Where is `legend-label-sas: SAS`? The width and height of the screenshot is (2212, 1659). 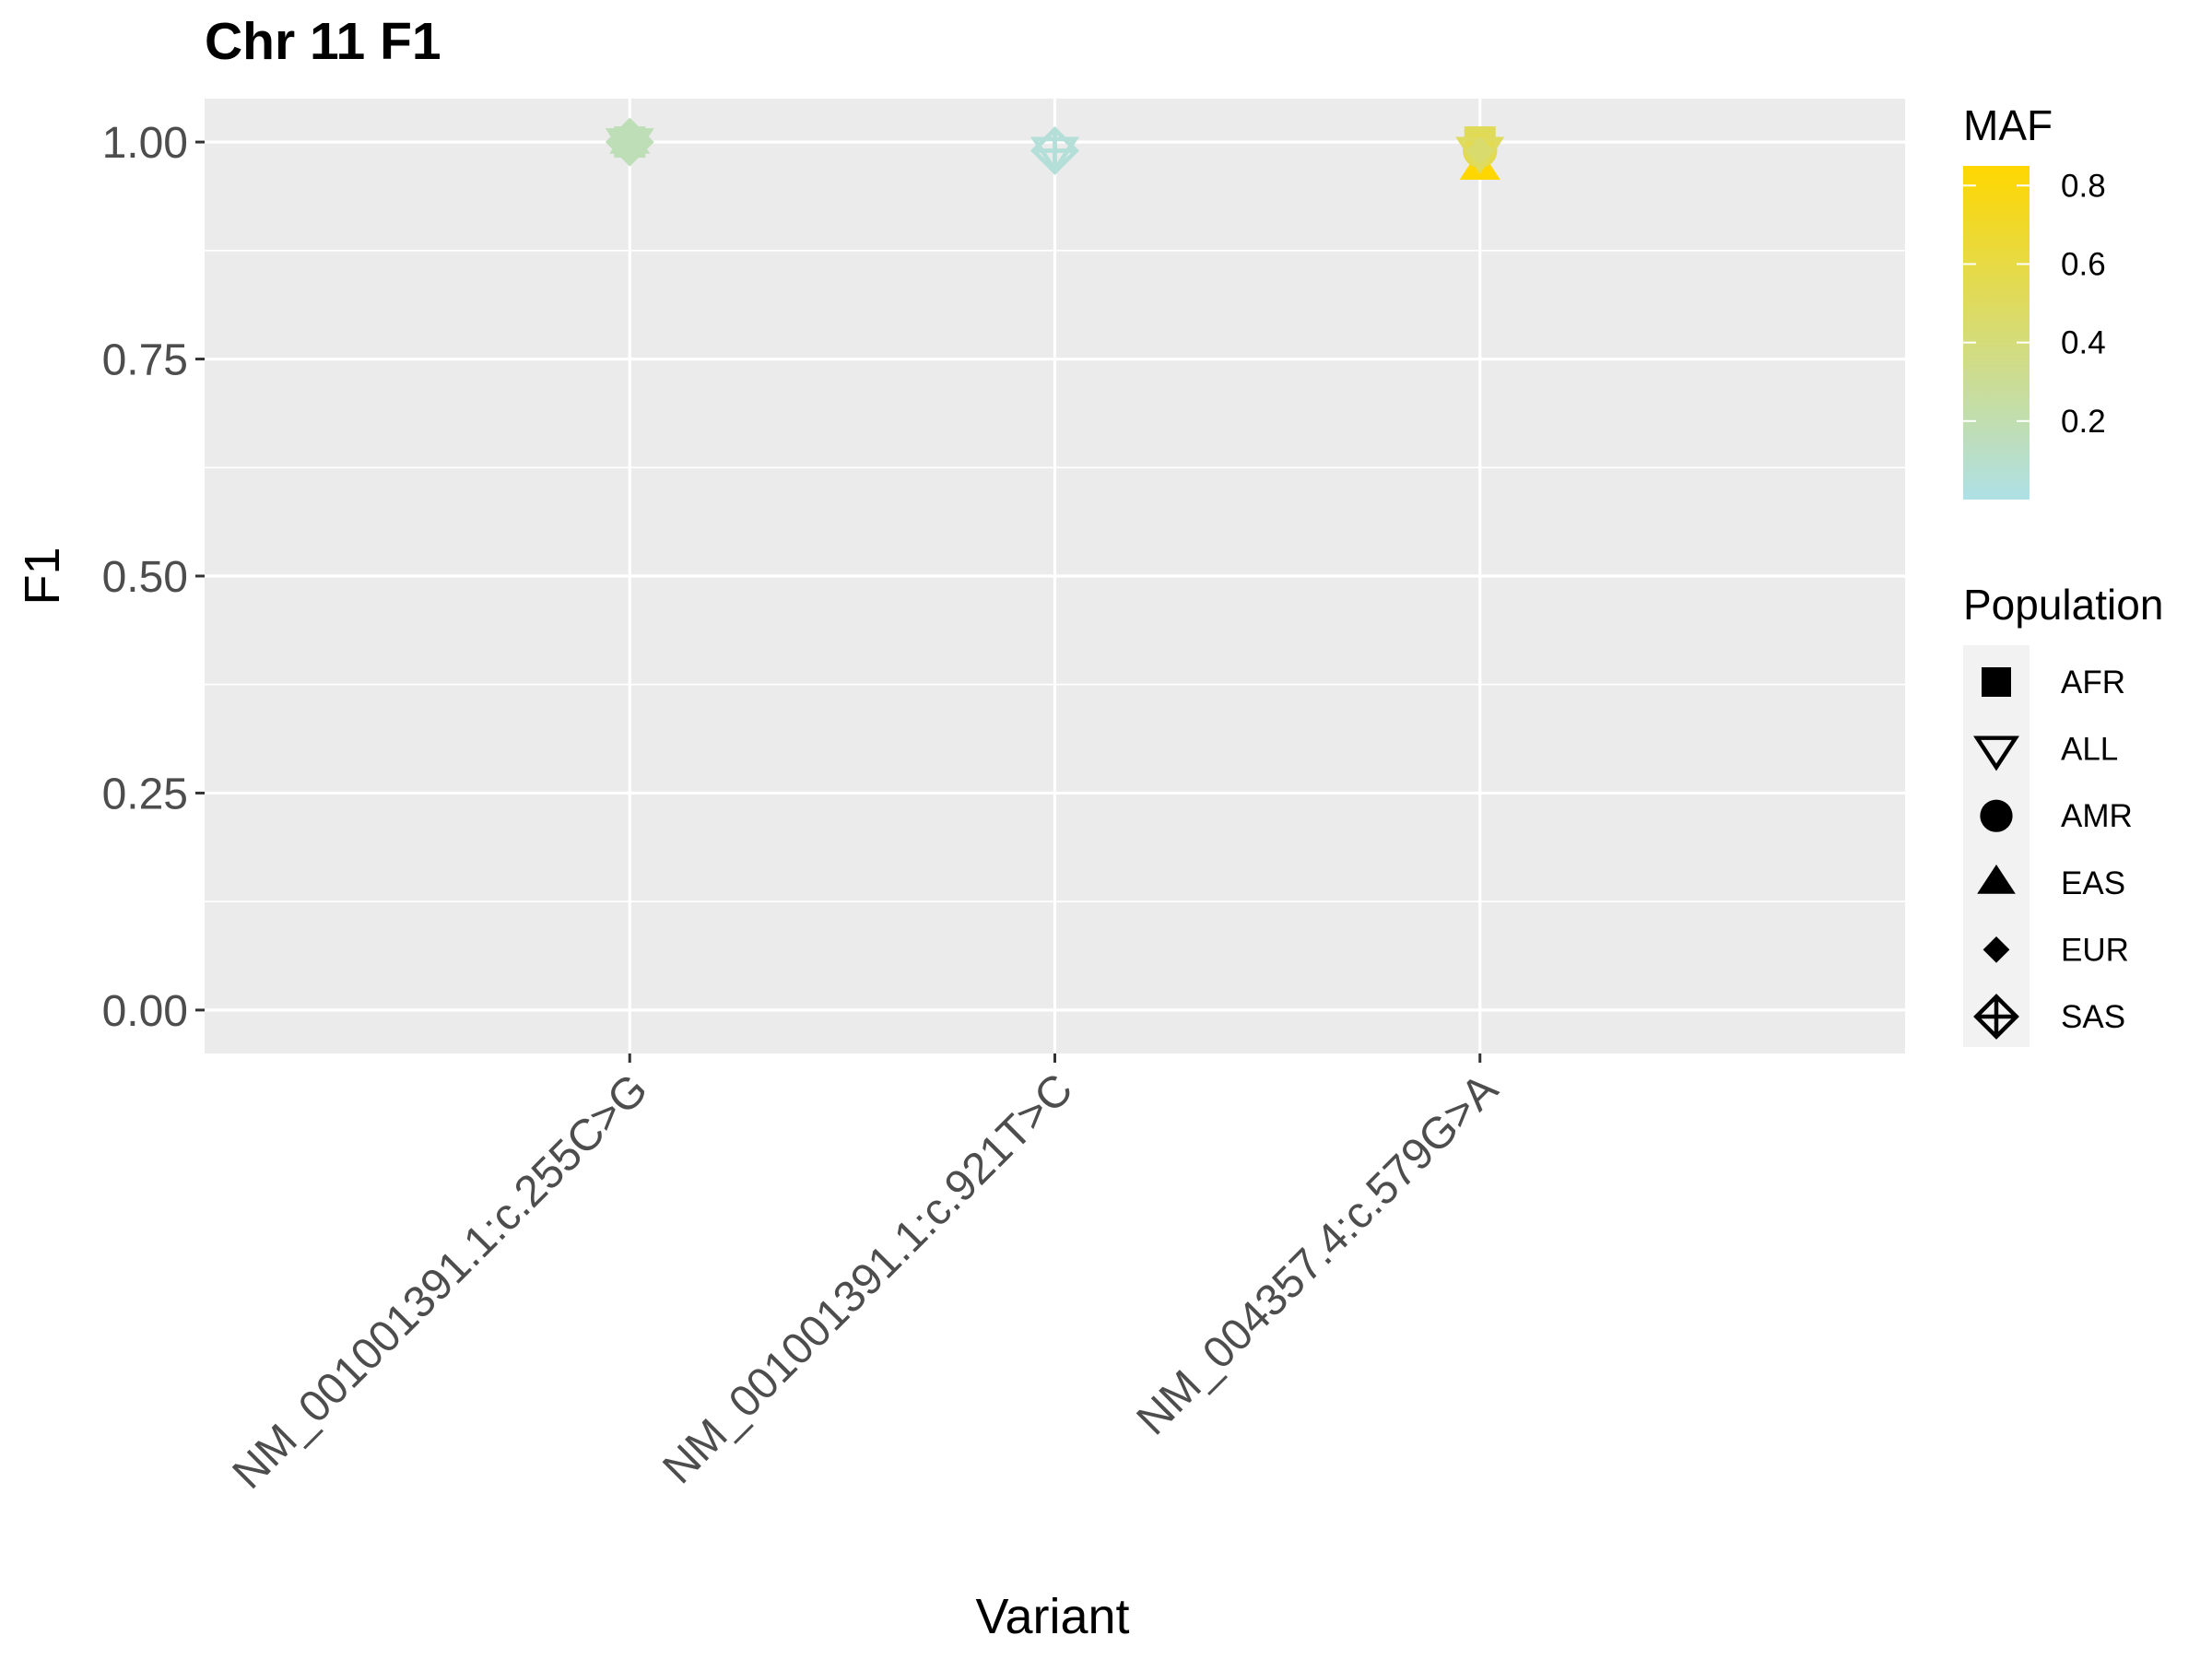
legend-label-sas: SAS is located at coordinates (2093, 1017).